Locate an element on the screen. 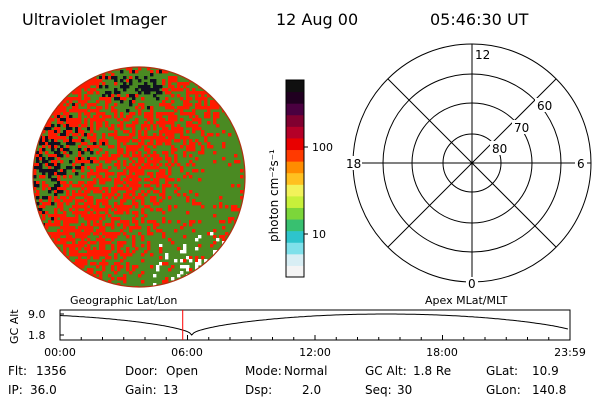  mlt-label-18: 18 is located at coordinates (353, 164).